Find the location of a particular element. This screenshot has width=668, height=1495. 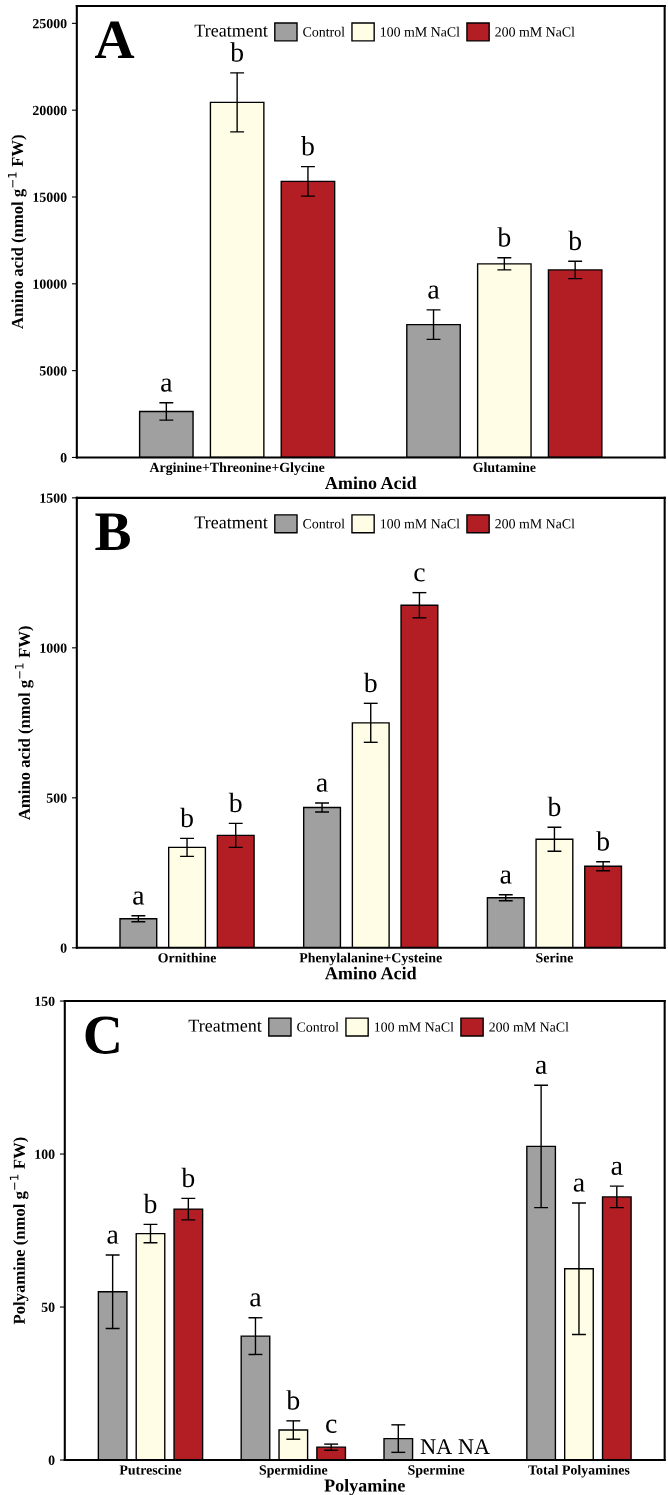

chart-title: A is located at coordinates (115, 40).